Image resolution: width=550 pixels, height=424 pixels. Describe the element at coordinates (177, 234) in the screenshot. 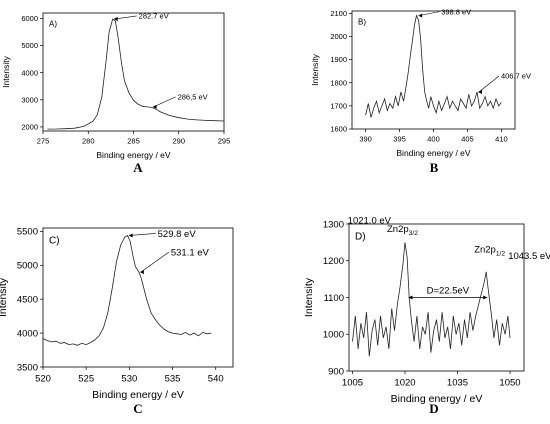

I see `annotation-label: 529.8 eV` at that location.